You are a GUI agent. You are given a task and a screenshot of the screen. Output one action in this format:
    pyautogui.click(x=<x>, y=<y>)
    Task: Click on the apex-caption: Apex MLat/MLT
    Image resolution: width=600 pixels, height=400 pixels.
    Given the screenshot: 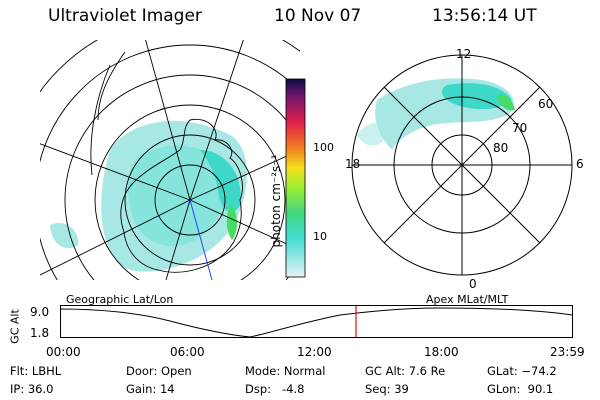 What is the action you would take?
    pyautogui.click(x=467, y=299)
    